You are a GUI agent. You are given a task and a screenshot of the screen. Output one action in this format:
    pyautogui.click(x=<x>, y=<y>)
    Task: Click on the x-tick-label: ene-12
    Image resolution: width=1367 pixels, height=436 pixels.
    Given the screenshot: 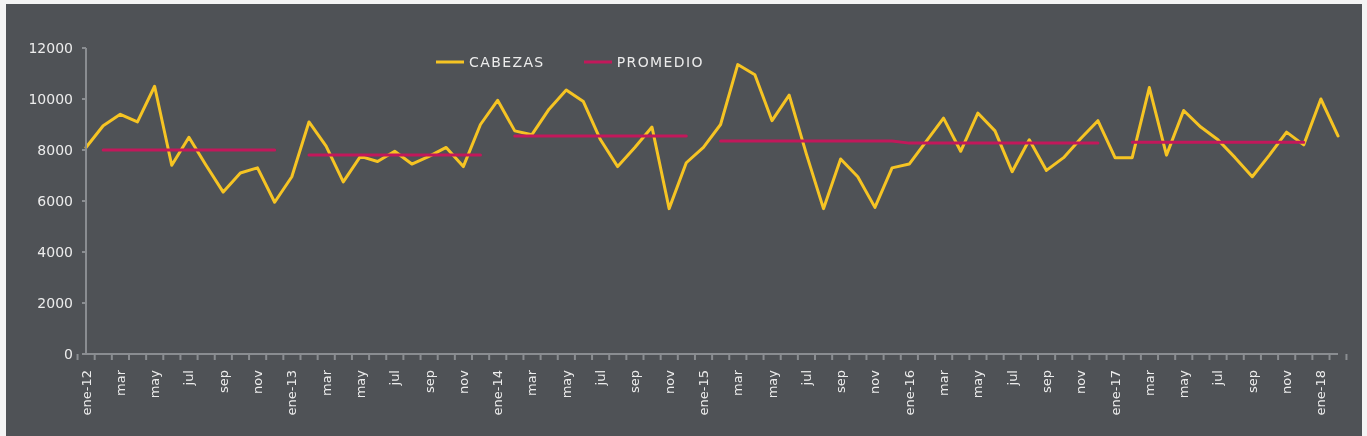 What is the action you would take?
    pyautogui.click(x=86, y=393)
    